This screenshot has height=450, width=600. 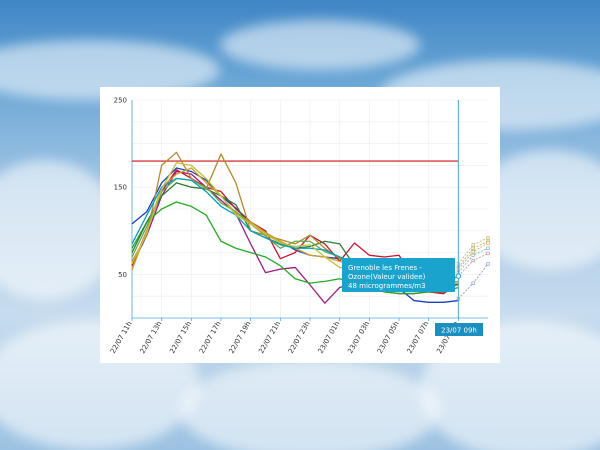 What do you see at coordinates (388, 337) in the screenshot?
I see `x-tick-label: 23/07 05h` at bounding box center [388, 337].